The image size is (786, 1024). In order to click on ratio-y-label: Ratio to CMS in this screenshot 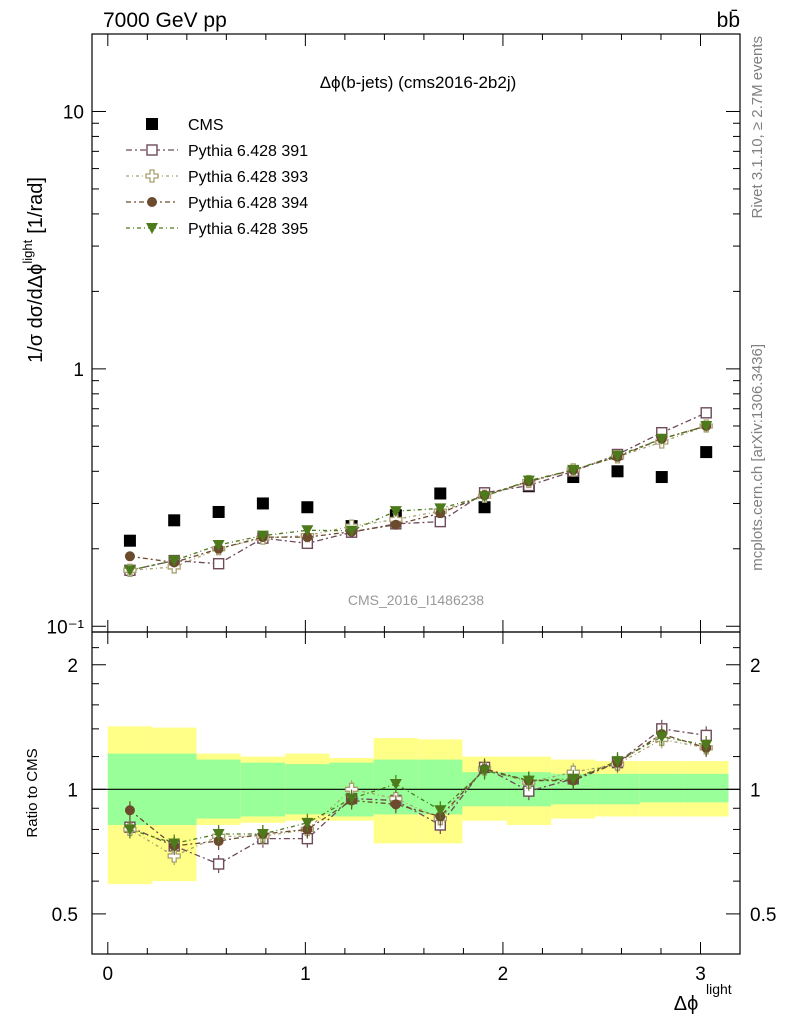, I will do `click(32, 792)`.